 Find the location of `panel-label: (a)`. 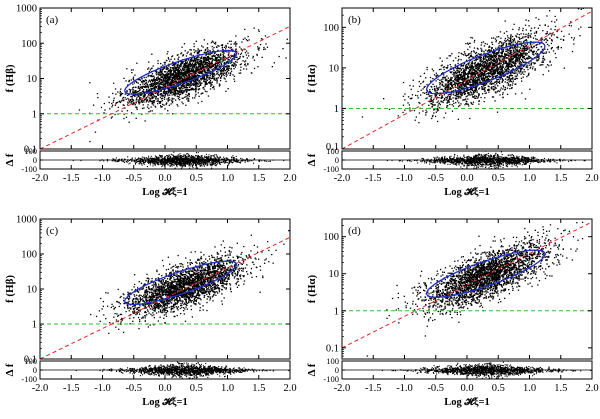

panel-label: (a) is located at coordinates (52, 20).